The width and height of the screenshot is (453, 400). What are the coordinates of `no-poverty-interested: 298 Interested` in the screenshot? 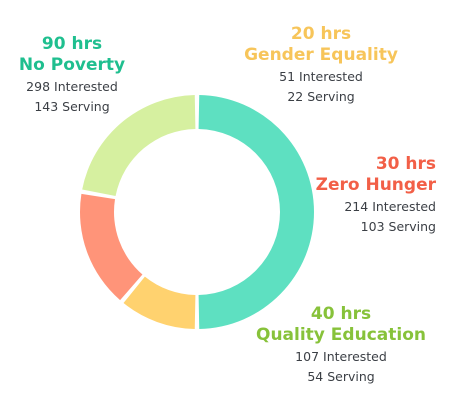 It's located at (72, 86).